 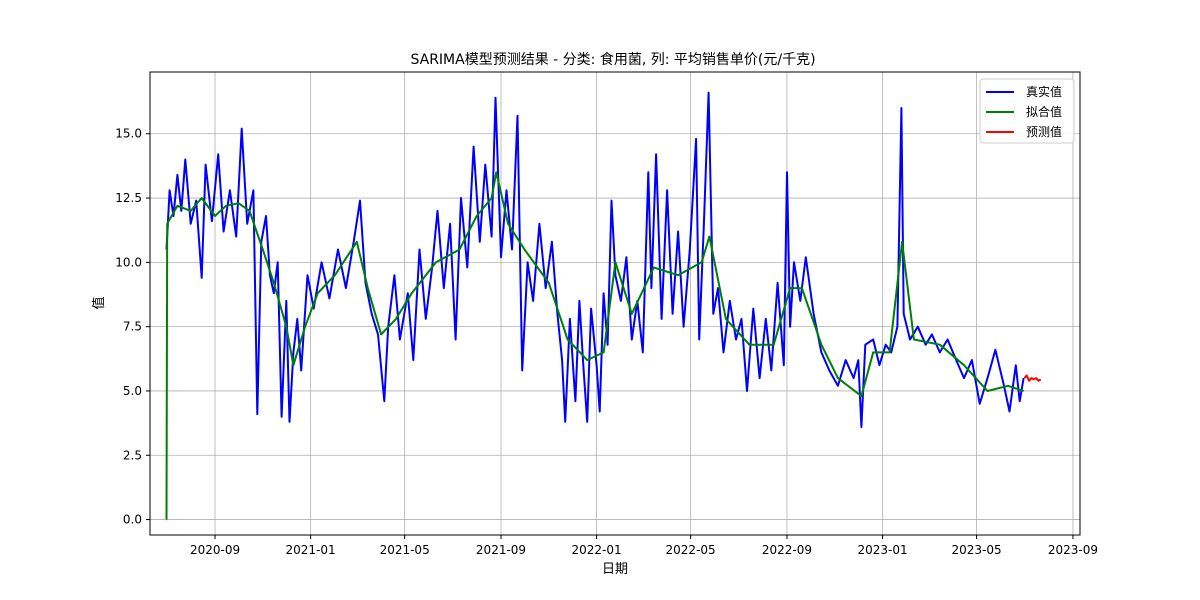 What do you see at coordinates (787, 550) in the screenshot?
I see `x-tick-label: 2022-09` at bounding box center [787, 550].